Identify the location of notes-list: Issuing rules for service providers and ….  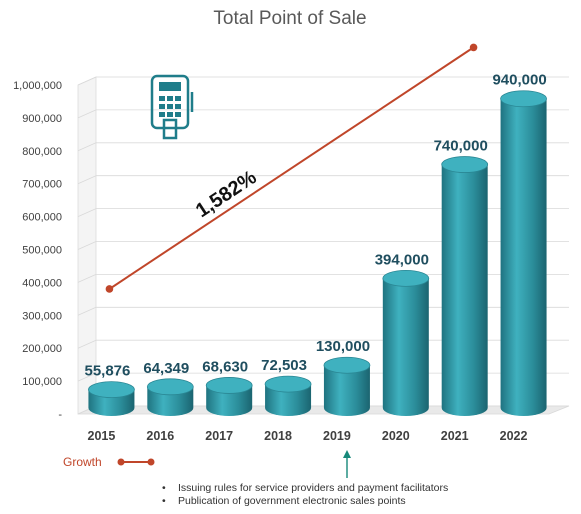
(305, 494).